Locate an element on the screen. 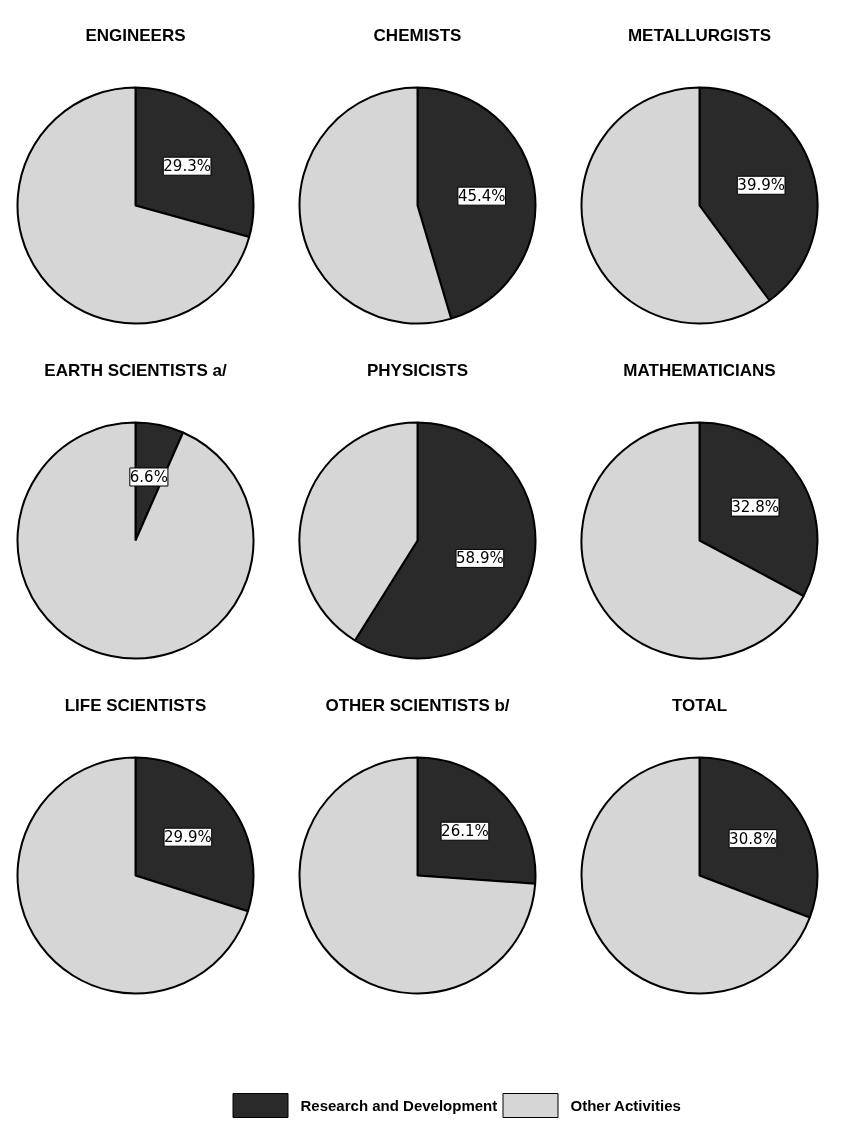  data-label: 45.4% is located at coordinates (481, 196).